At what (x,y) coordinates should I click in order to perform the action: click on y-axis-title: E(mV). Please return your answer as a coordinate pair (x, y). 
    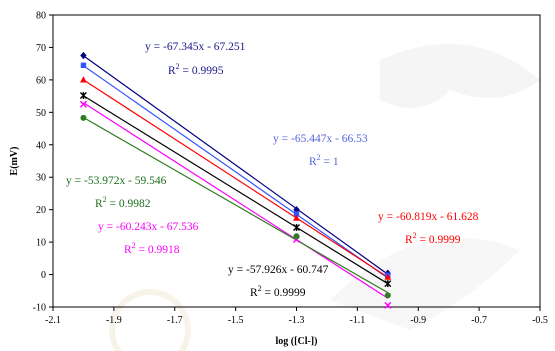
    Looking at the image, I should click on (14, 161).